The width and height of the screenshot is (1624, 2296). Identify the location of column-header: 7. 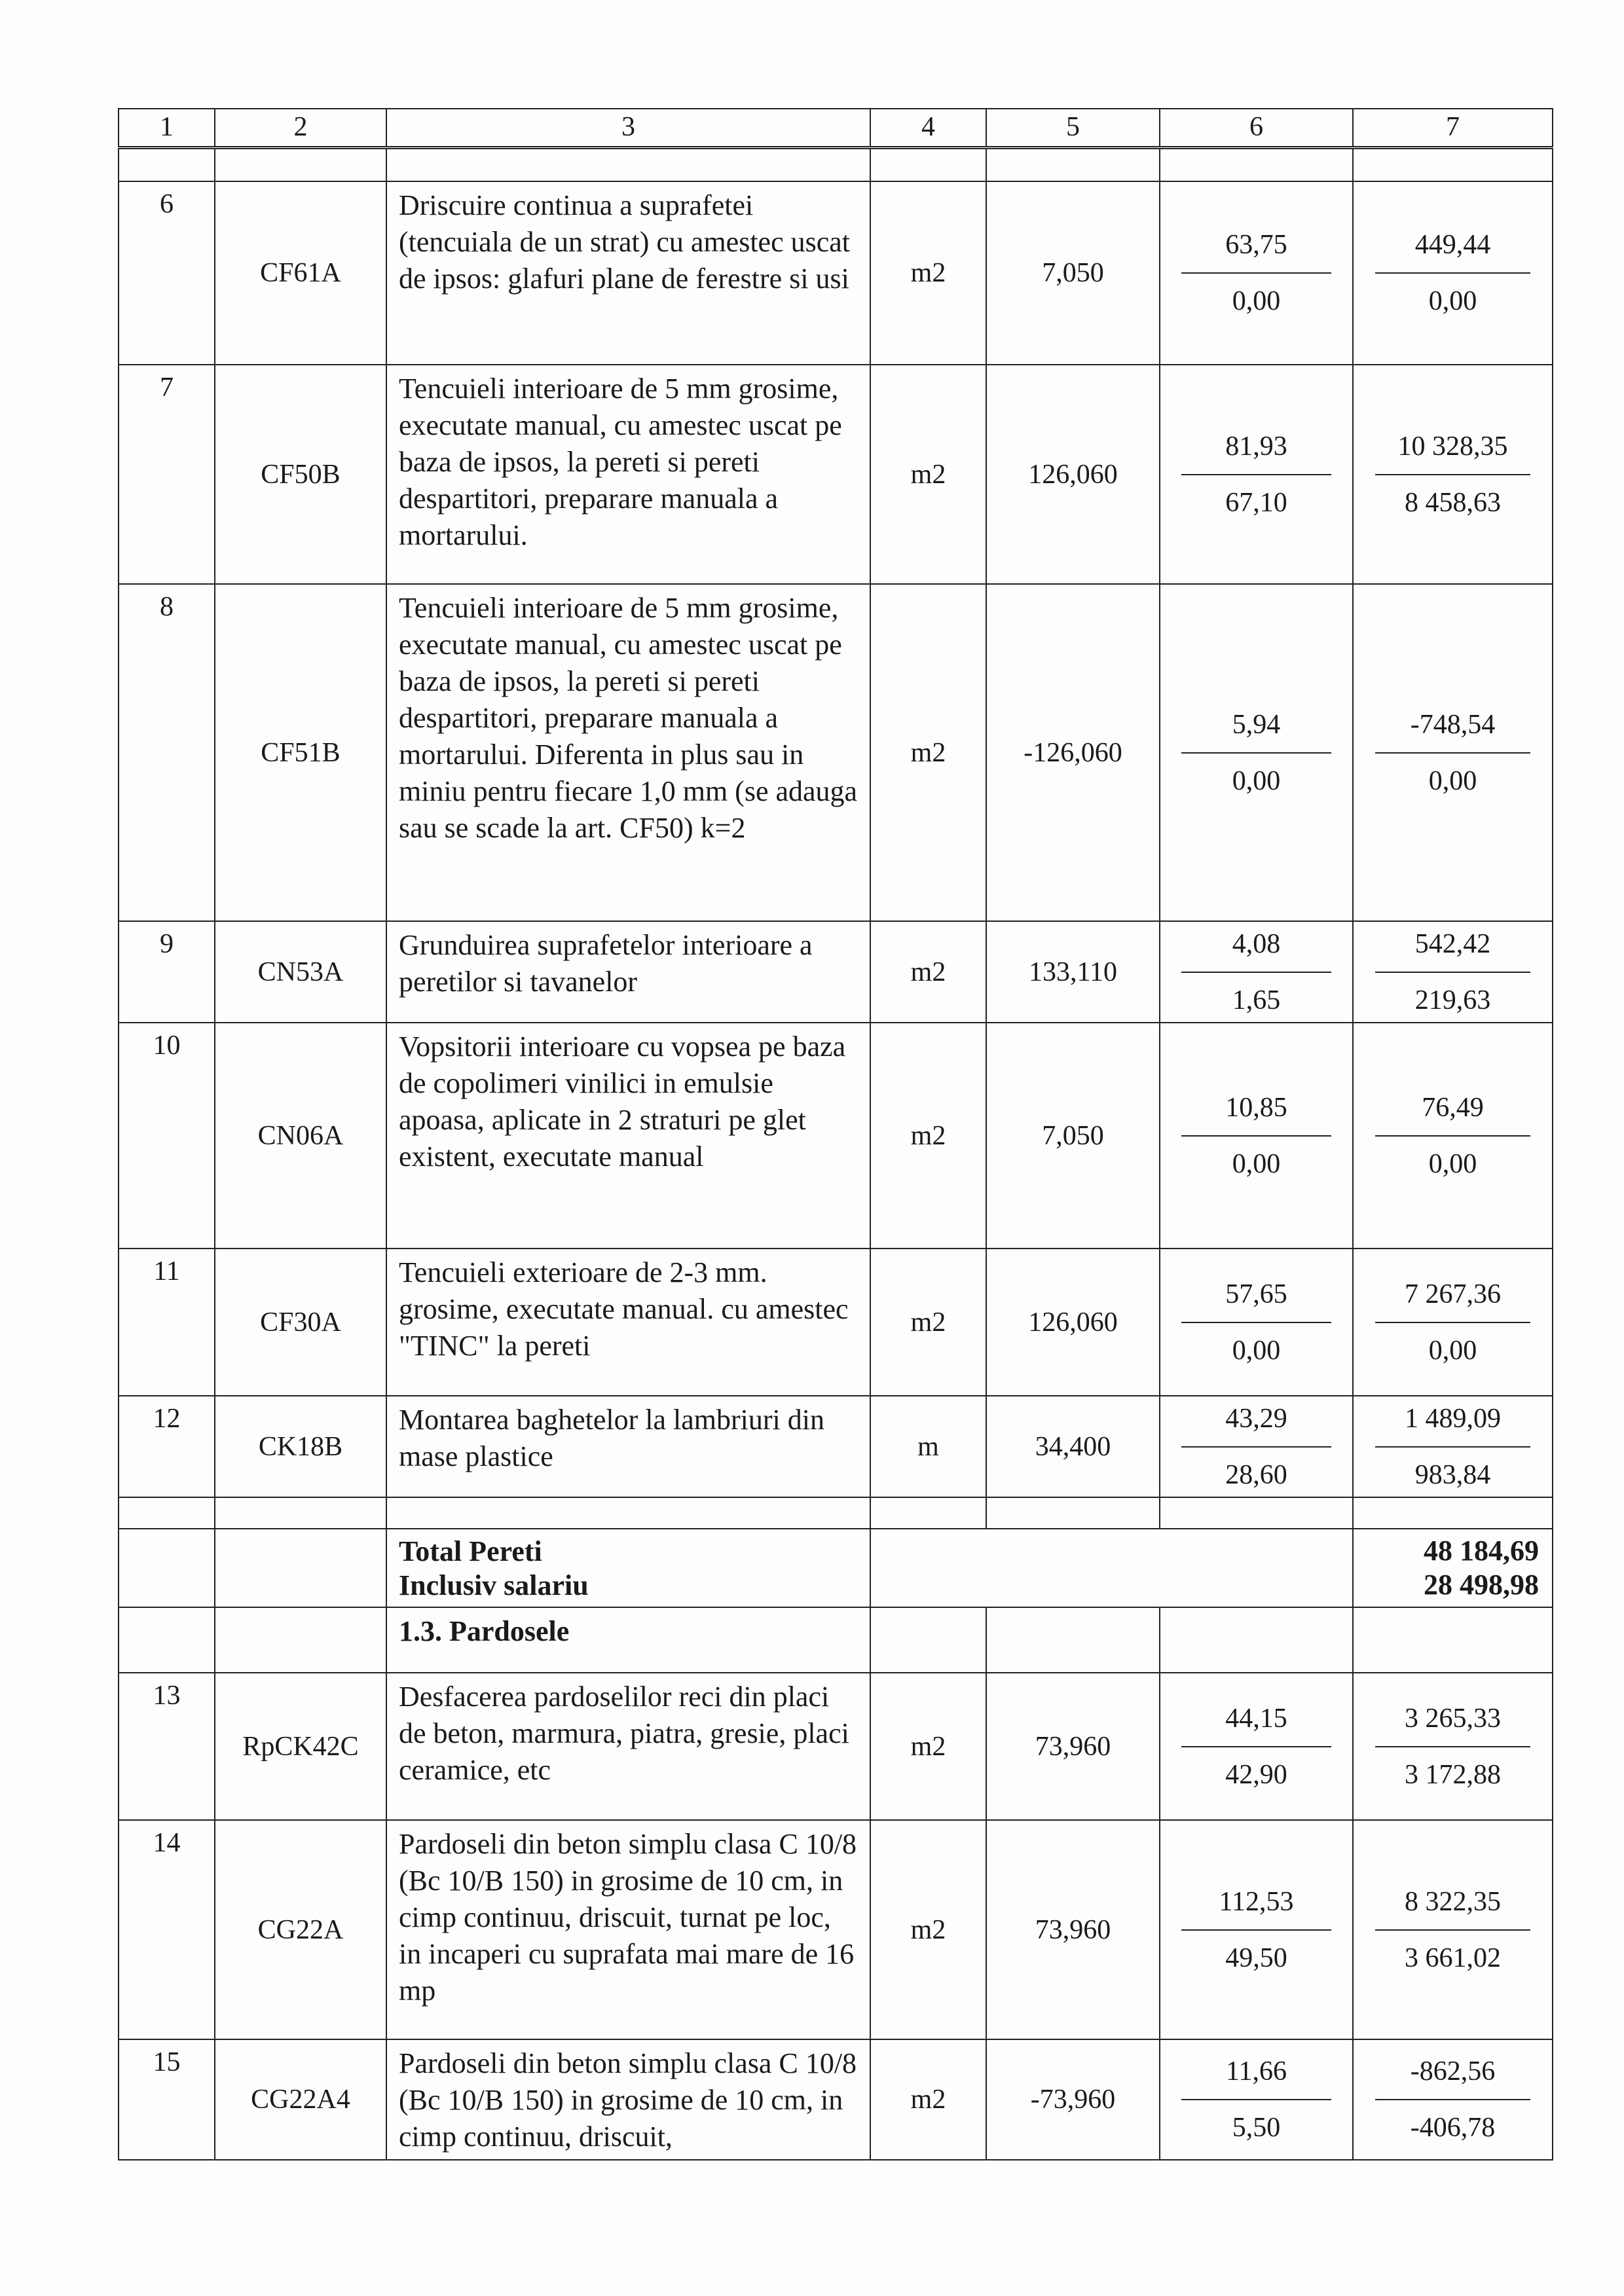
(1452, 128).